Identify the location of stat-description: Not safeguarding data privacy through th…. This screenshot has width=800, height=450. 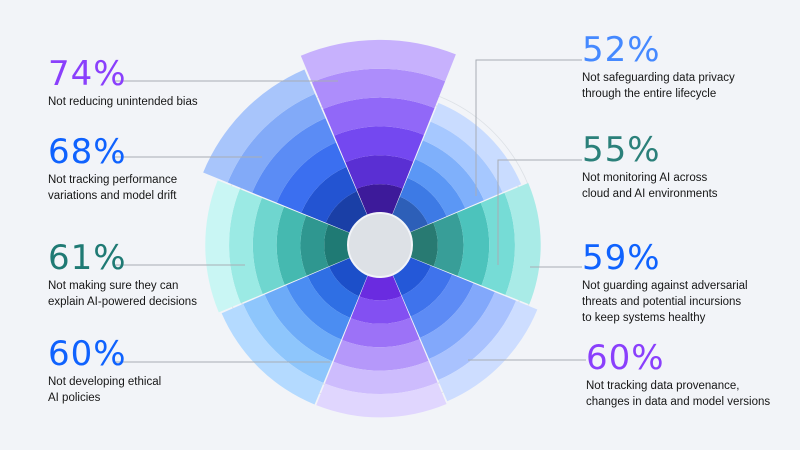
(691, 86).